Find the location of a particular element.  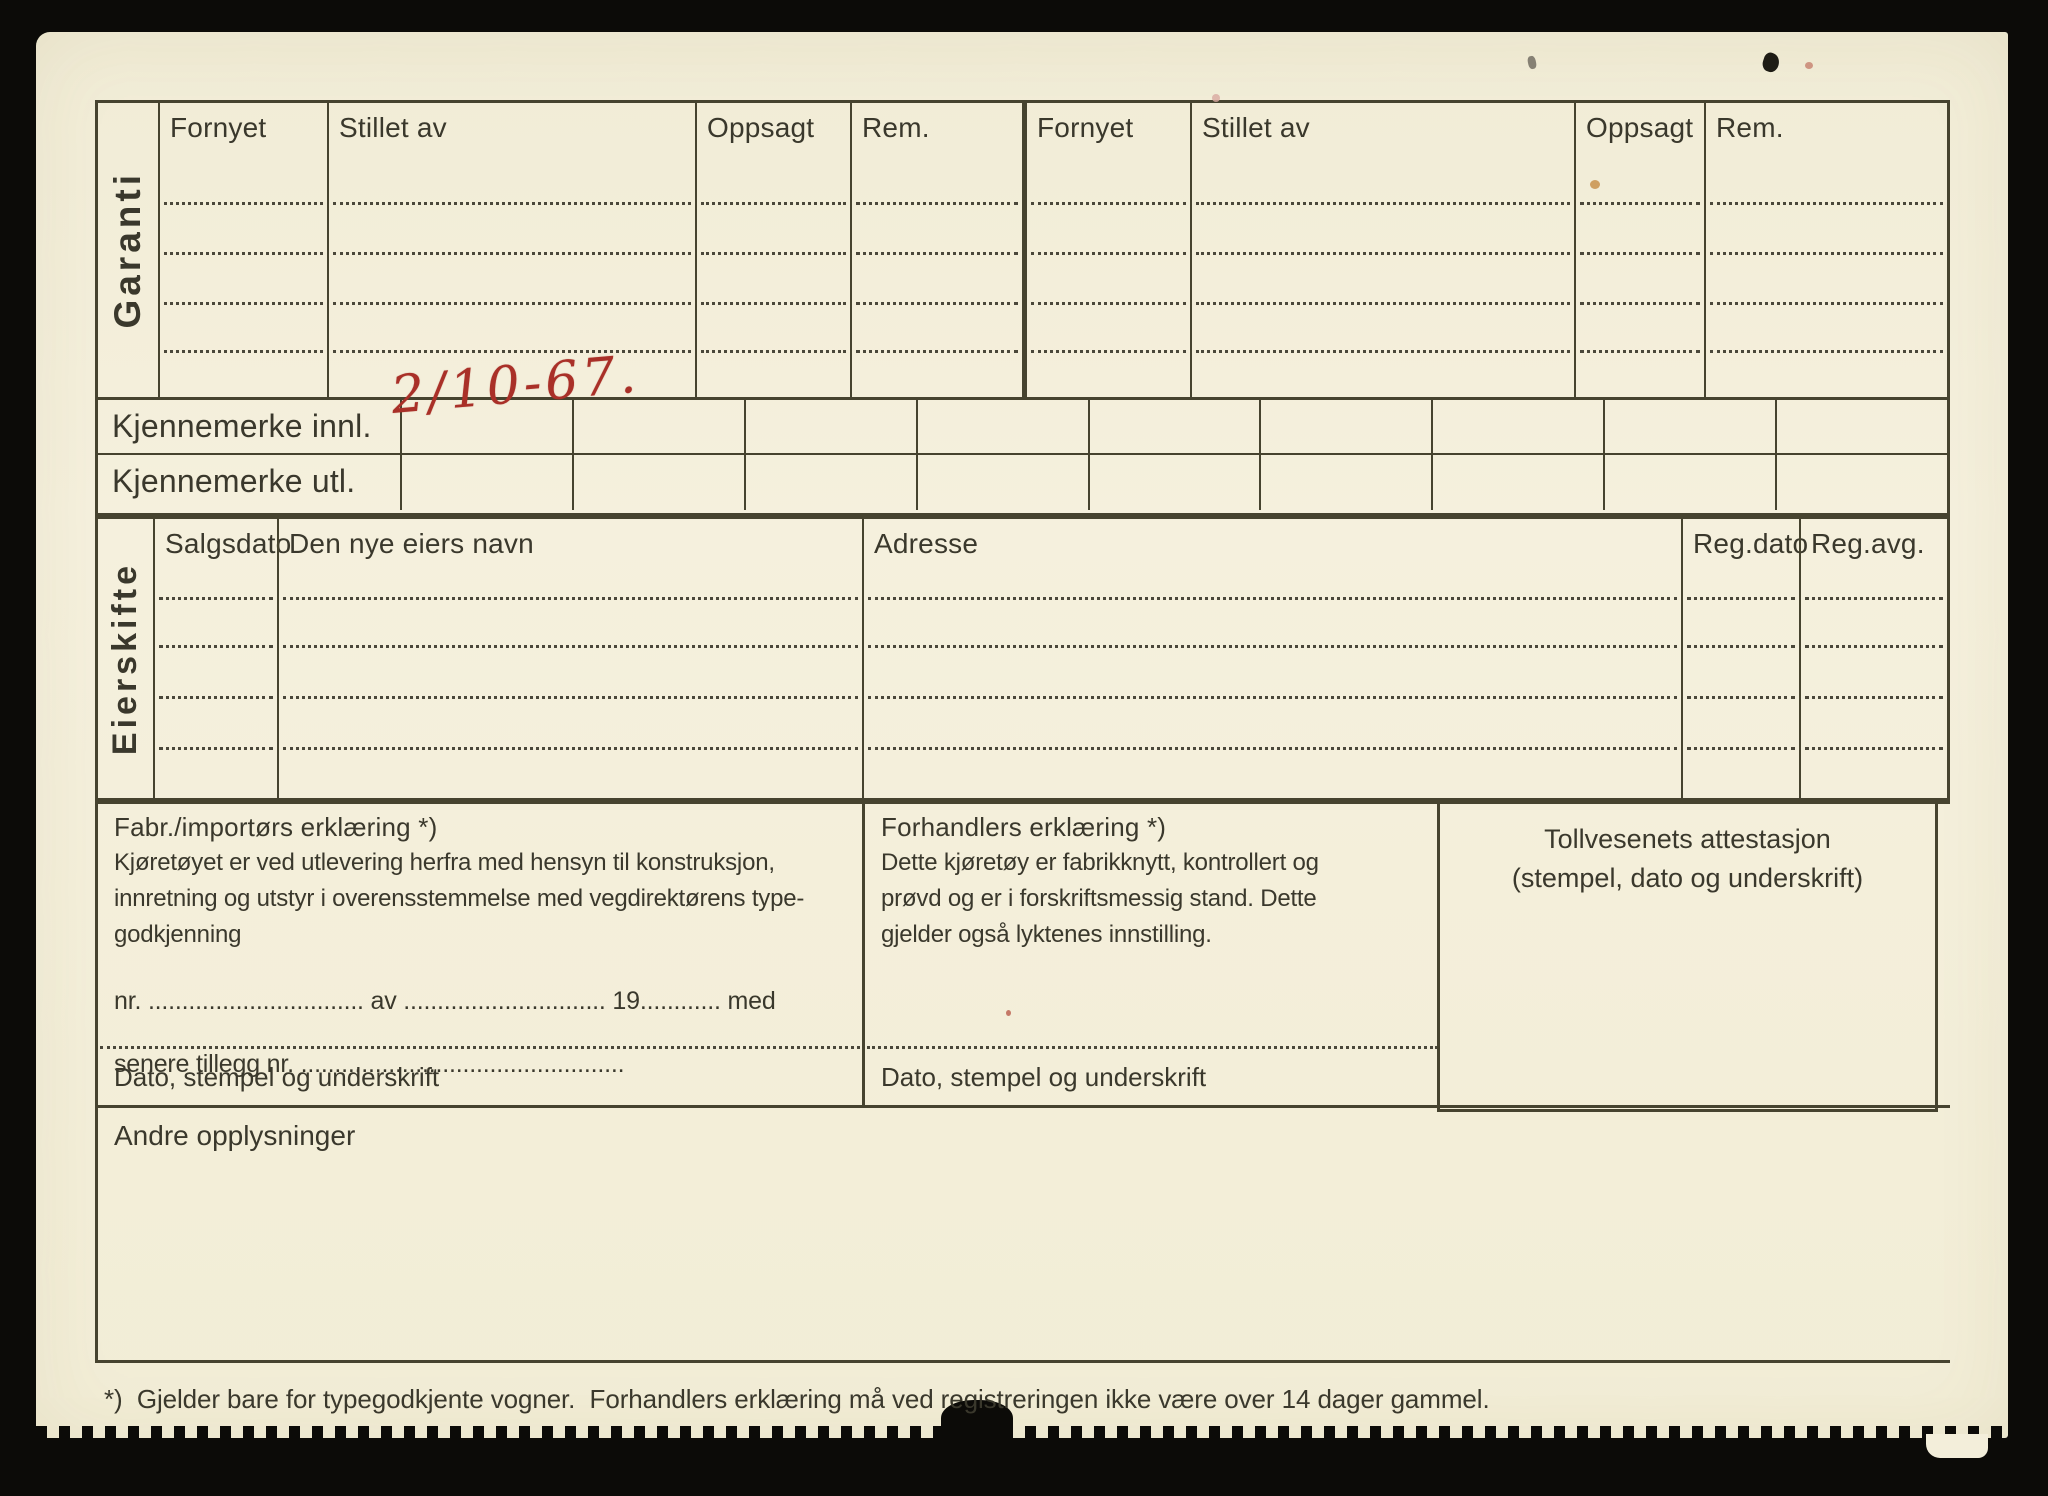

column-header: Stillet av is located at coordinates (1256, 127).